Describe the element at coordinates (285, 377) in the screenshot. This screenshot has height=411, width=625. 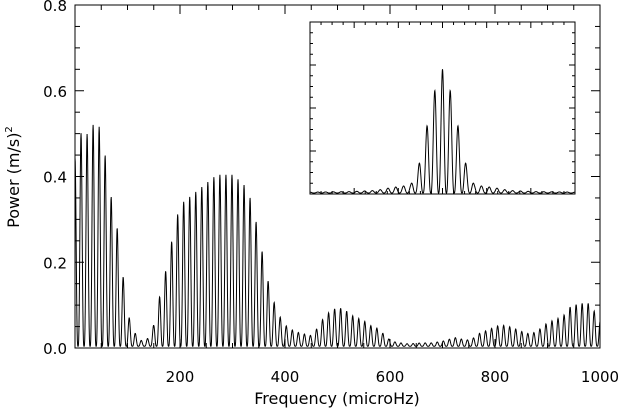
I see `x-tick-label: 400` at that location.